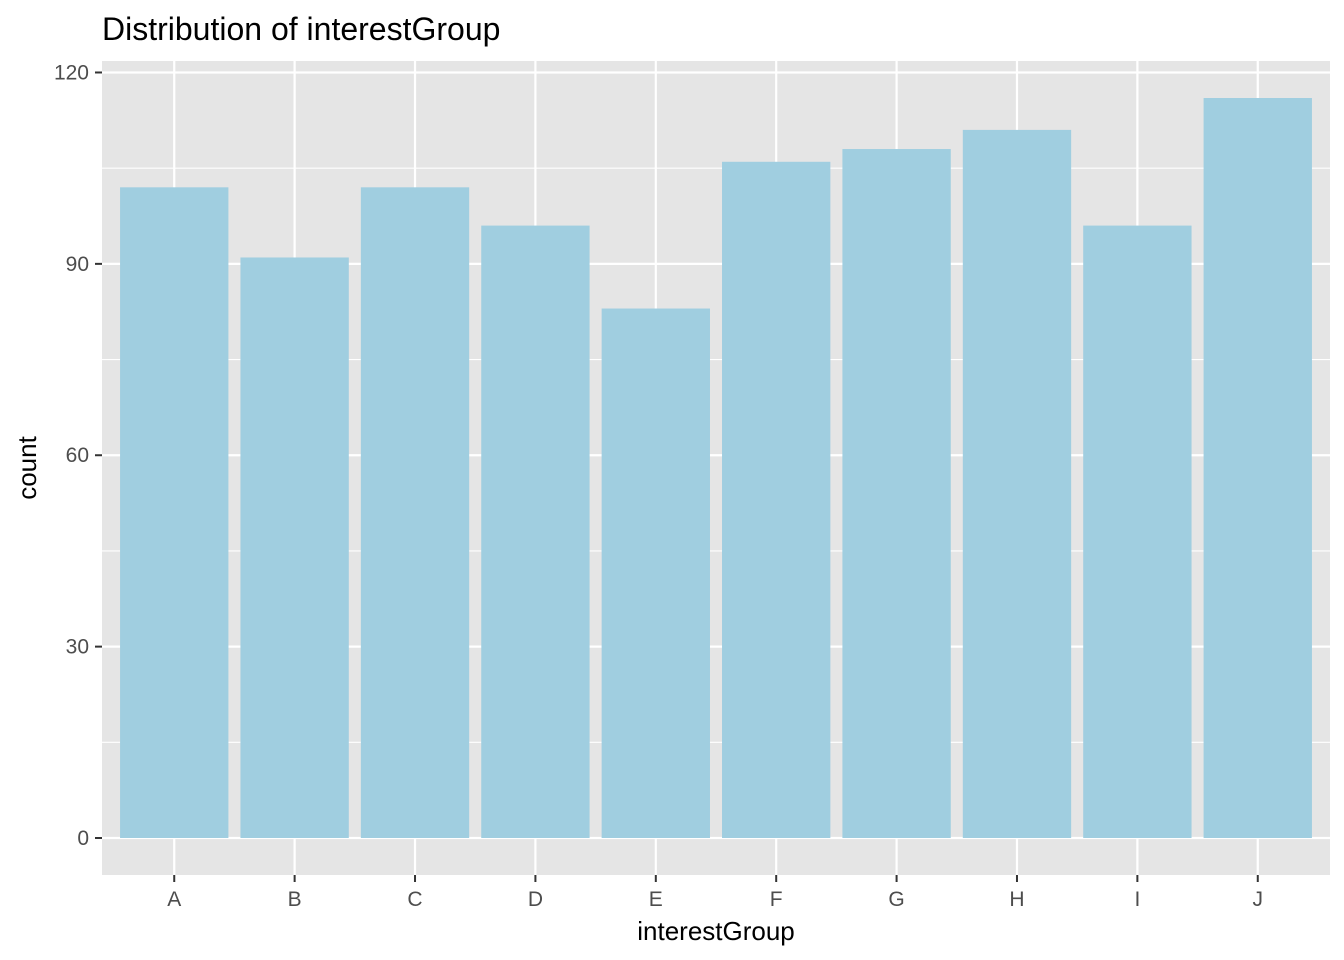 Image resolution: width=1344 pixels, height=960 pixels. I want to click on x-tick-label: F, so click(776, 899).